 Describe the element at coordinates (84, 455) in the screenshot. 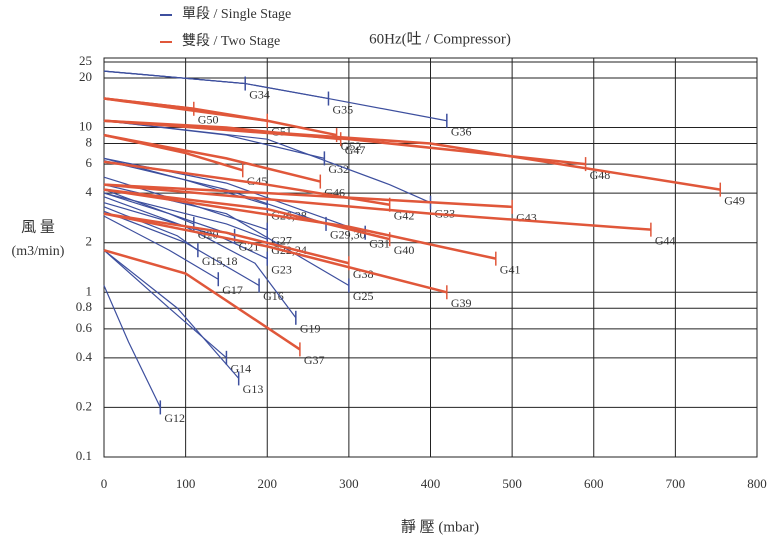

I see `y-tick-label: 0.1` at that location.